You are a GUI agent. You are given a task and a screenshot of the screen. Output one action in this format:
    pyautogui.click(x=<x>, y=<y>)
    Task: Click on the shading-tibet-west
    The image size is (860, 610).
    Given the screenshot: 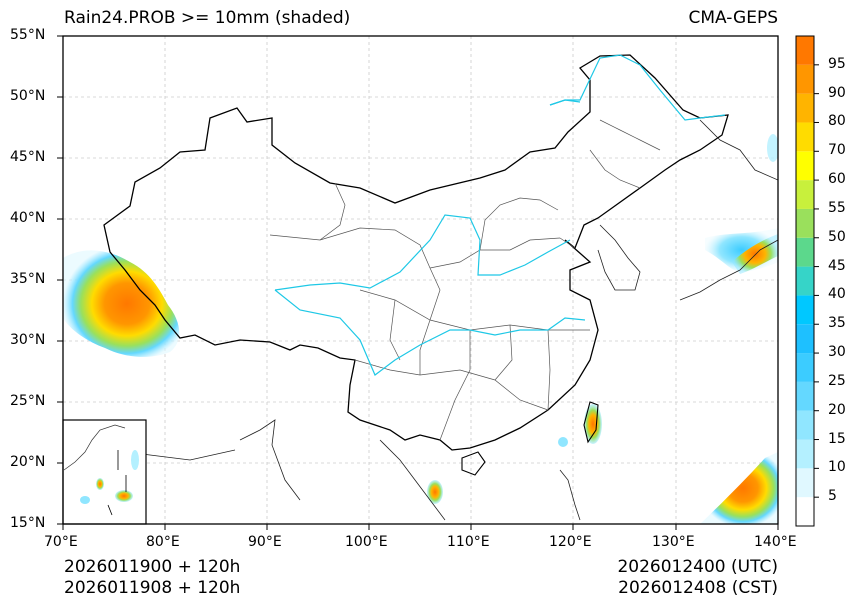 What is the action you would take?
    pyautogui.click(x=121, y=303)
    